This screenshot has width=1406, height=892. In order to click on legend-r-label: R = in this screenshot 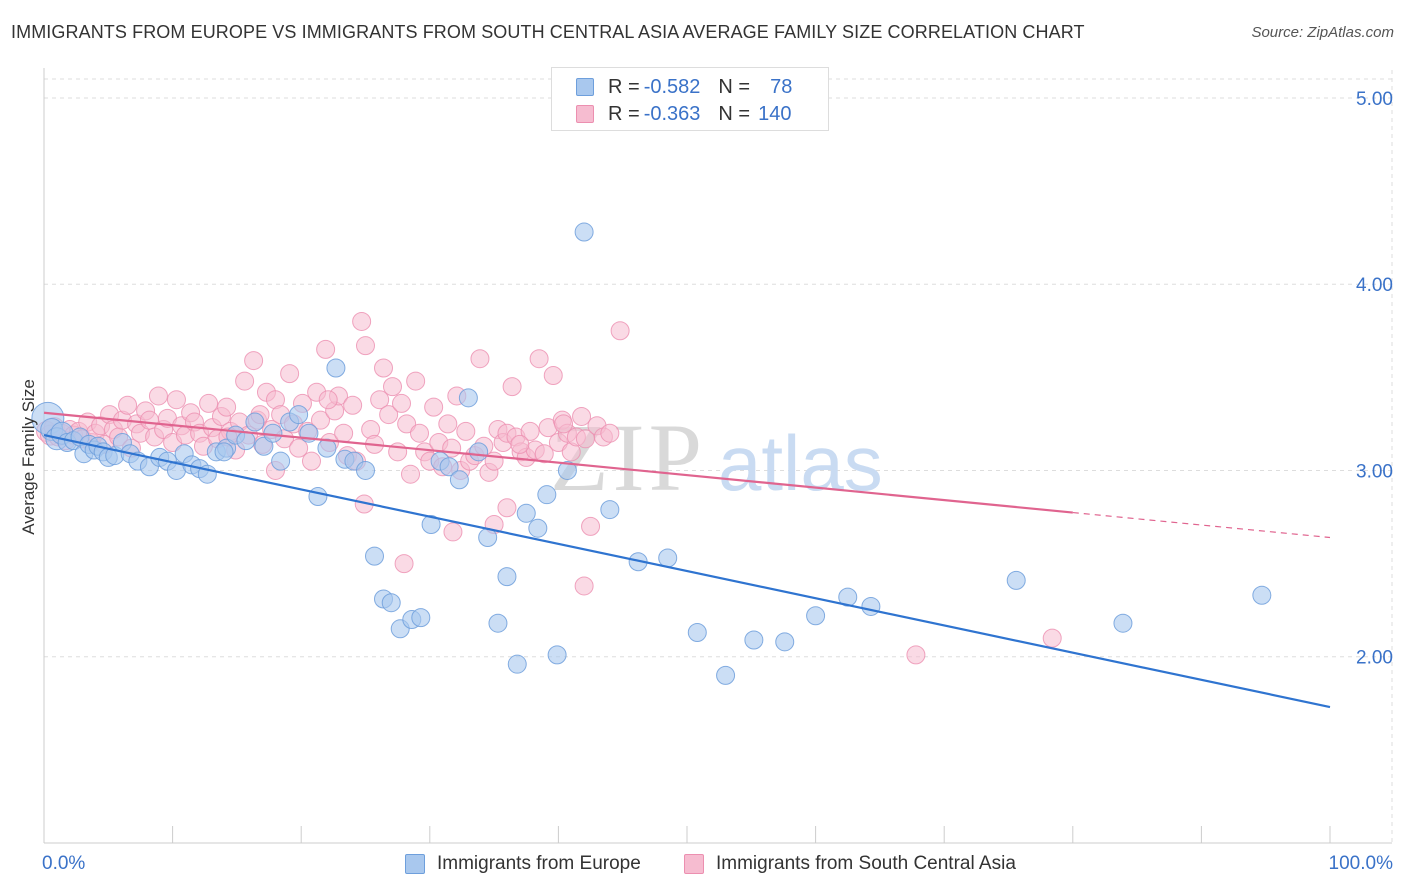, I will do `click(624, 86)`.